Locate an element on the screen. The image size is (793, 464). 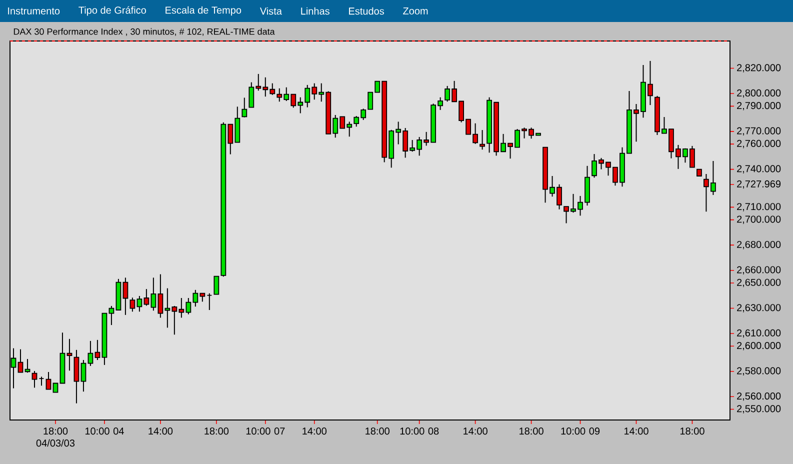
y-tick-label: 2,550.000 is located at coordinates (759, 409).